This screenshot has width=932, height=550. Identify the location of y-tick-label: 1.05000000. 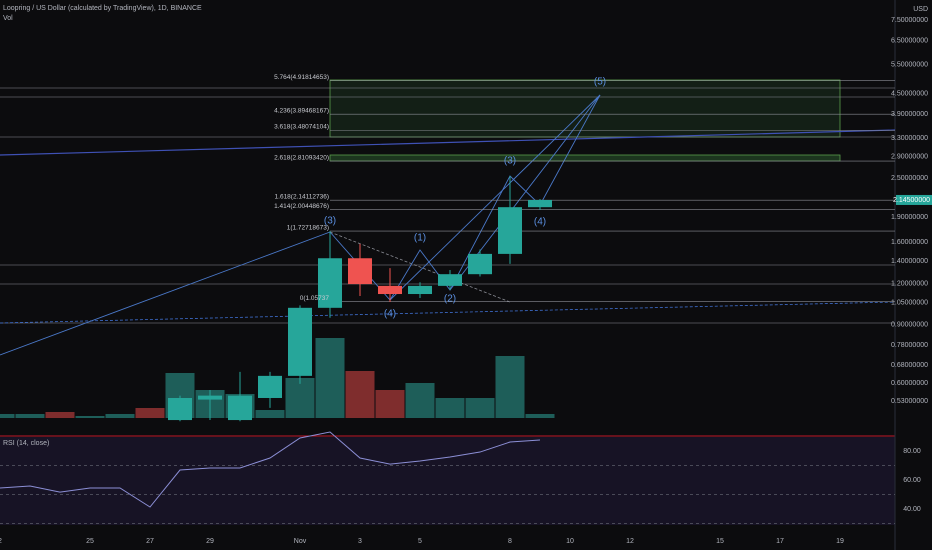
(909, 303).